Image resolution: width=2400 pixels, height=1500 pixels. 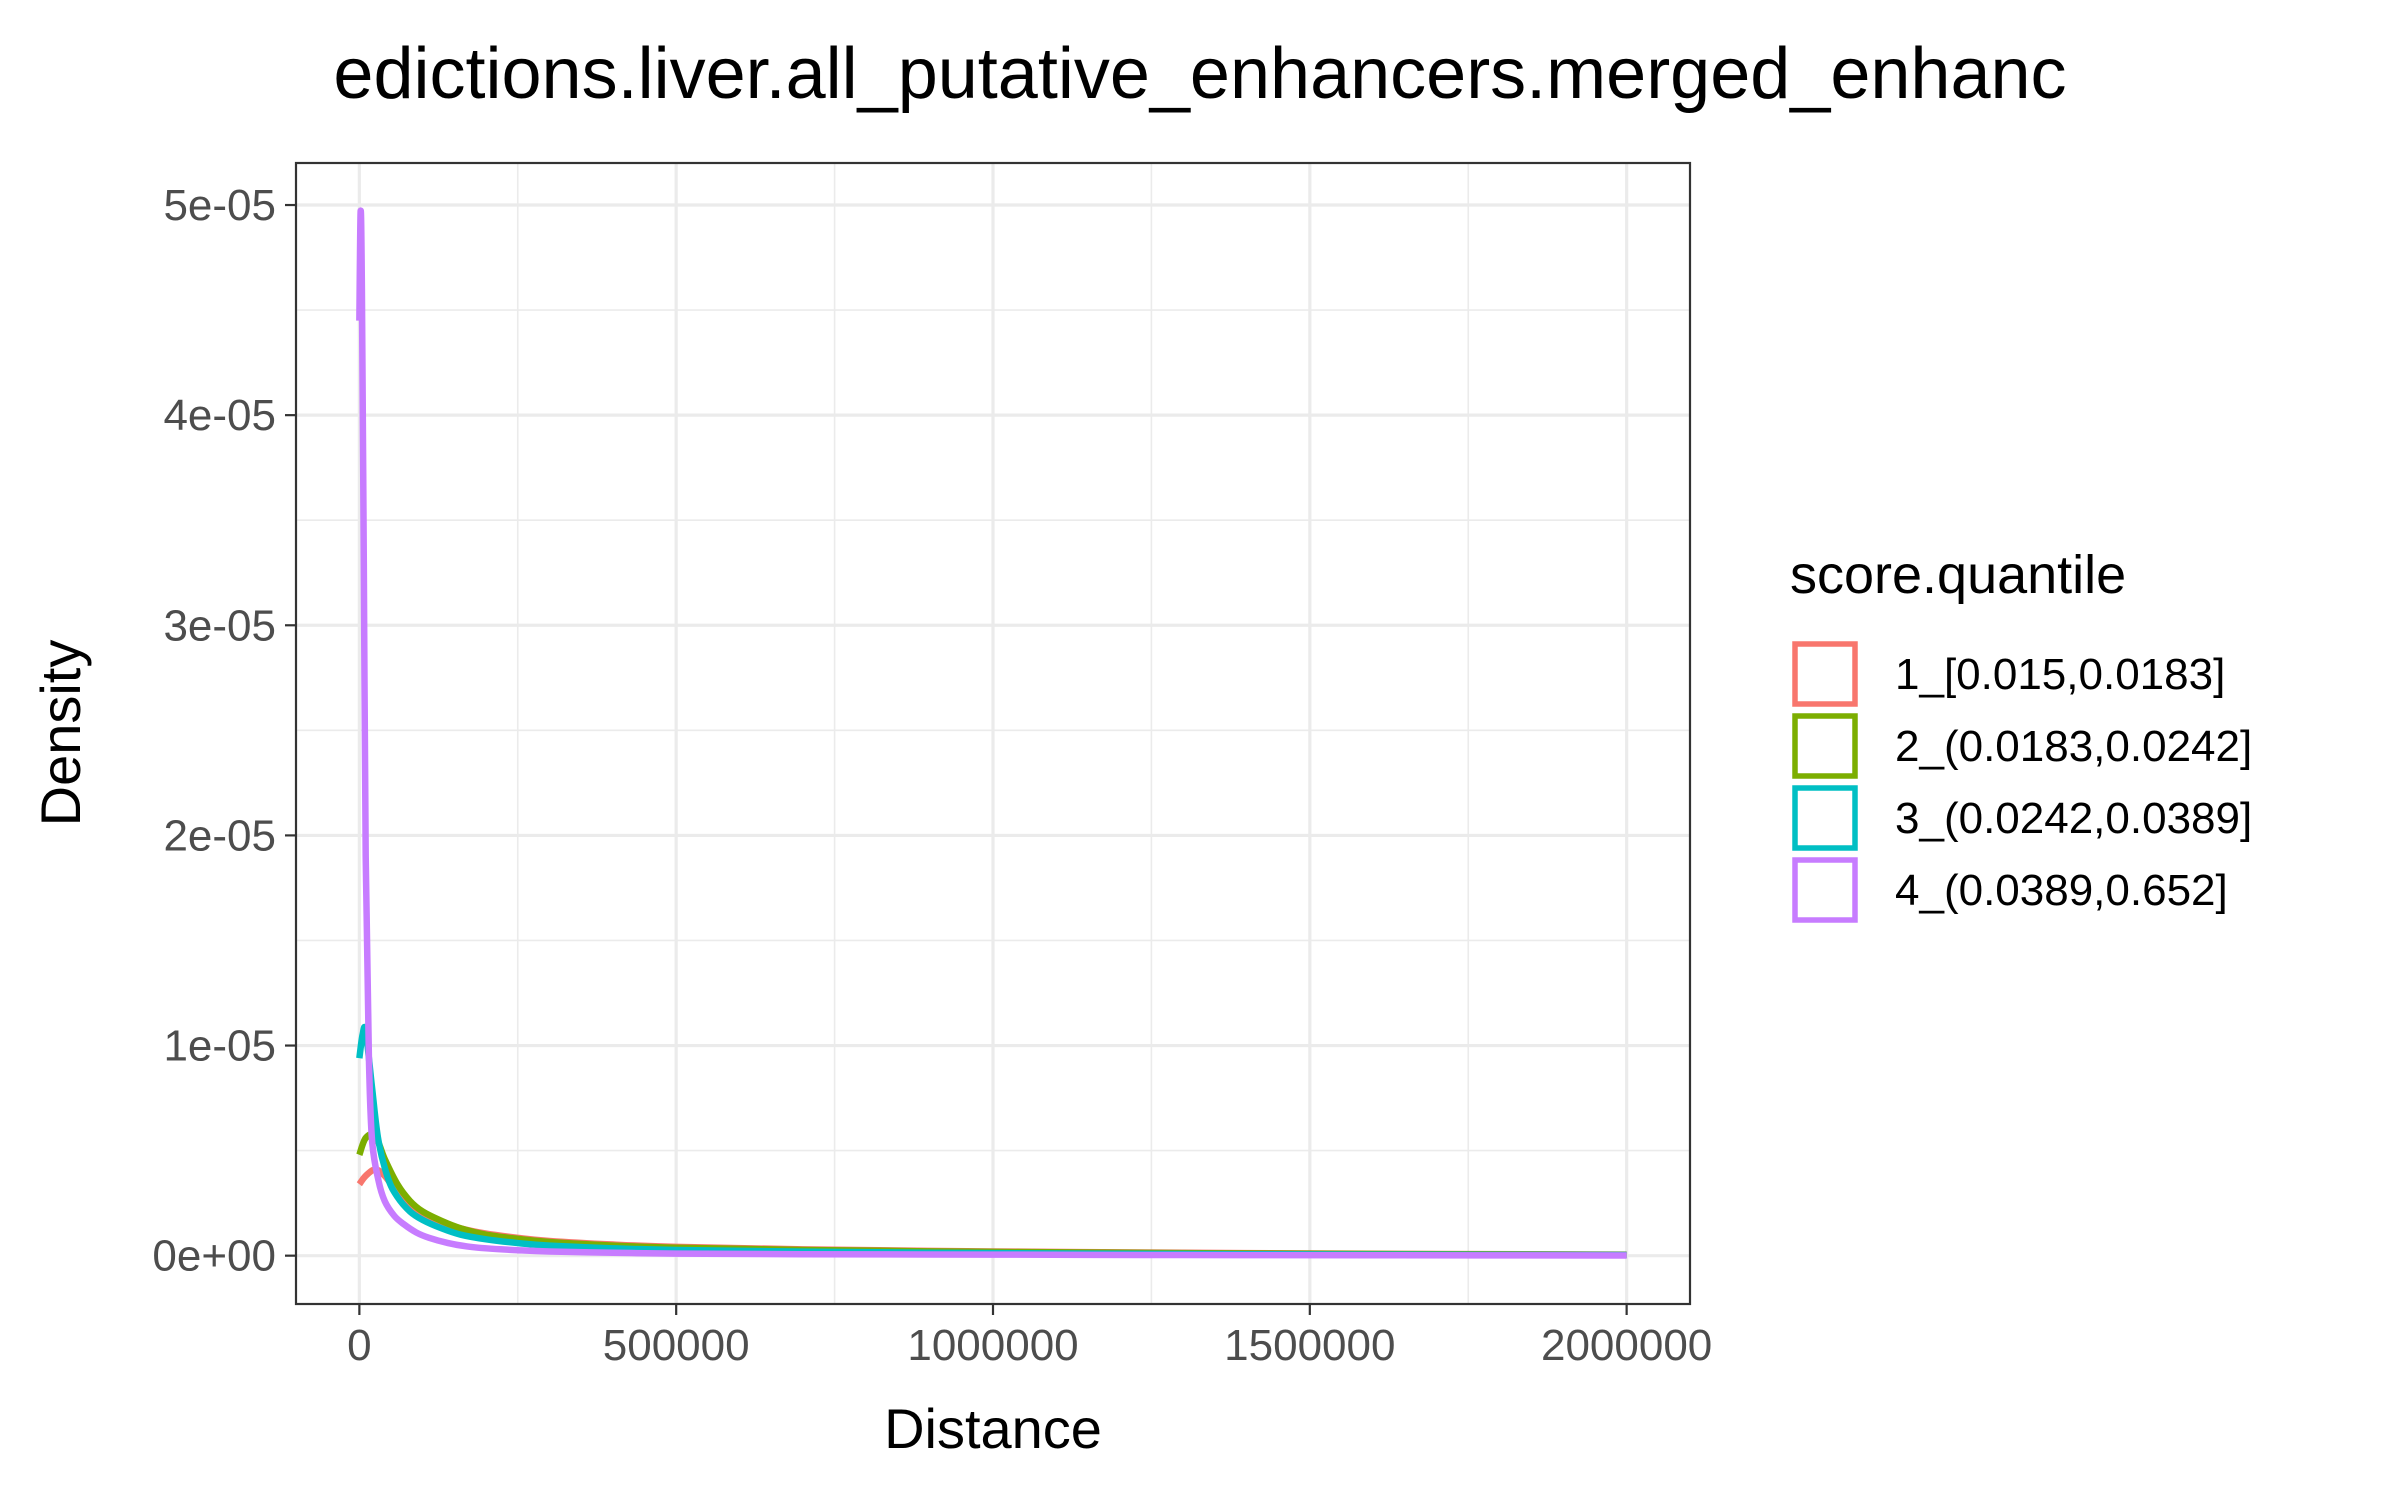 What do you see at coordinates (60, 733) in the screenshot?
I see `y-axis-label: Density` at bounding box center [60, 733].